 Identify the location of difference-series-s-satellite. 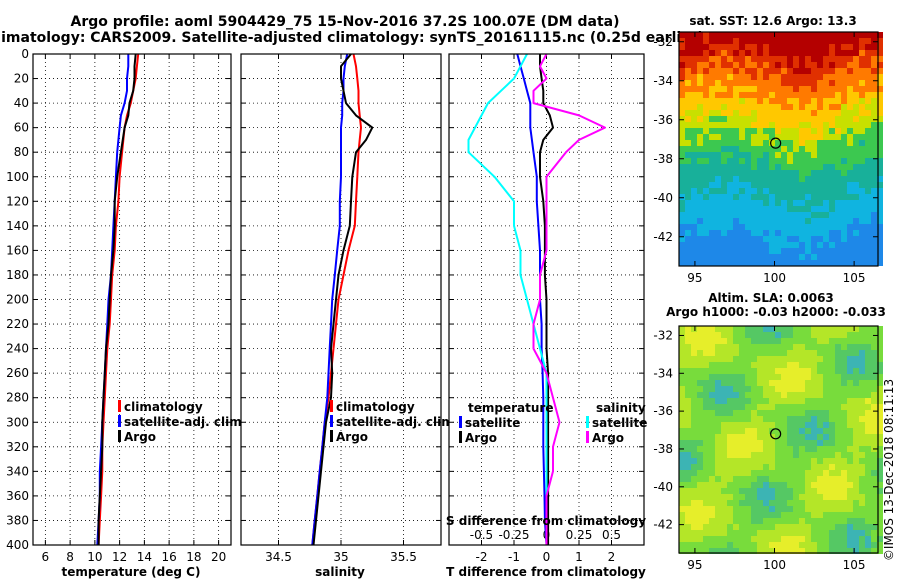
(507, 299).